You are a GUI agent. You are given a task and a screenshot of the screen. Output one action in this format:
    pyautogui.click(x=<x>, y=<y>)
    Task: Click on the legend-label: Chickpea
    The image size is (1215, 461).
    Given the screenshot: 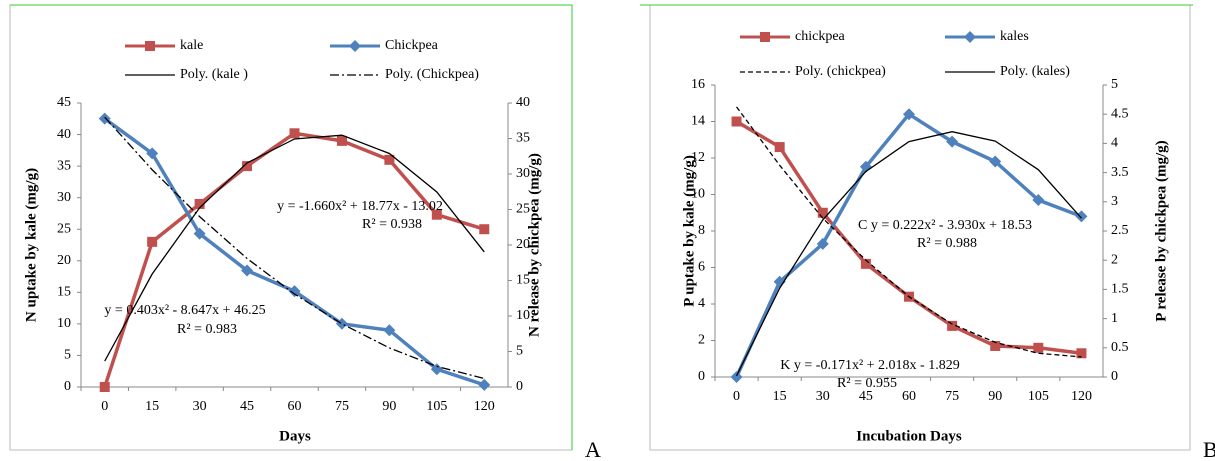 What is the action you would take?
    pyautogui.click(x=412, y=45)
    